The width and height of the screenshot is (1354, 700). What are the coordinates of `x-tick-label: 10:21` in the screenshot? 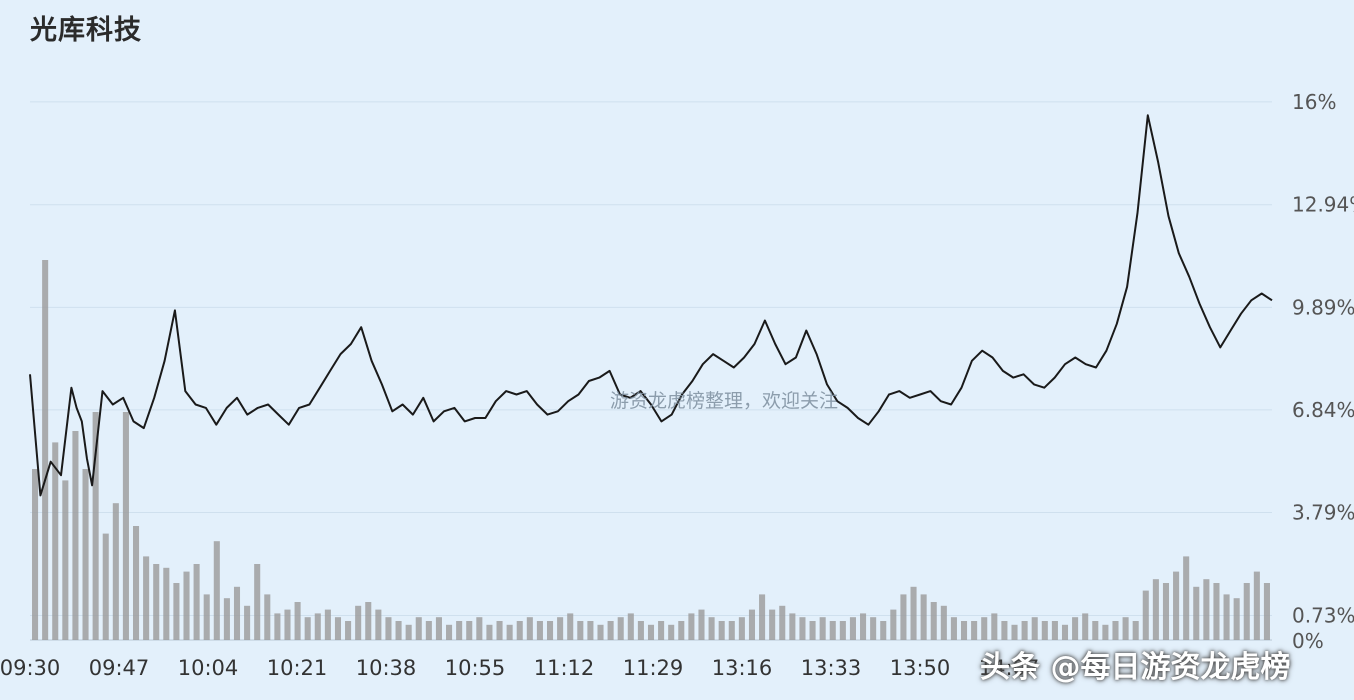 It's located at (297, 668).